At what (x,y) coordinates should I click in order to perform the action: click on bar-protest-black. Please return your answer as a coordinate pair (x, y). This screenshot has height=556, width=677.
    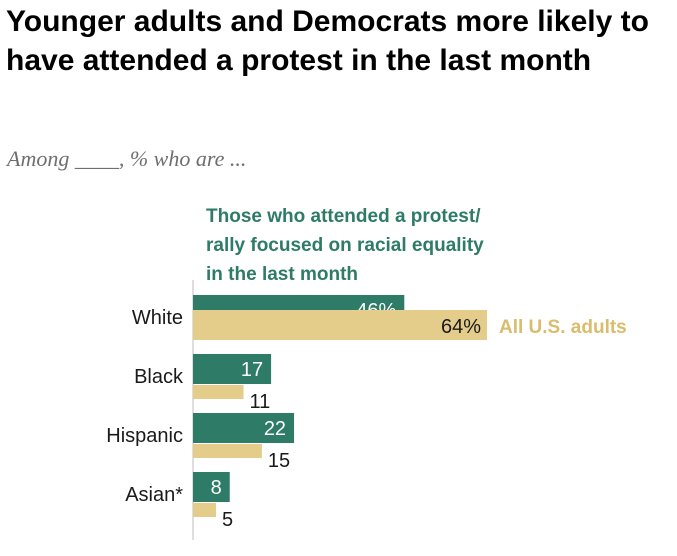
    Looking at the image, I should click on (232, 369).